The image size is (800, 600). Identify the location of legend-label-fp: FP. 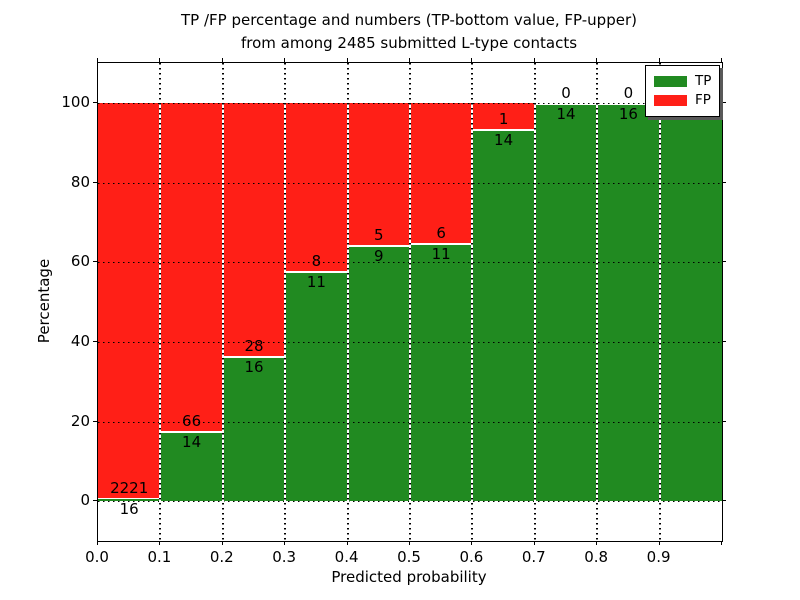
(703, 100).